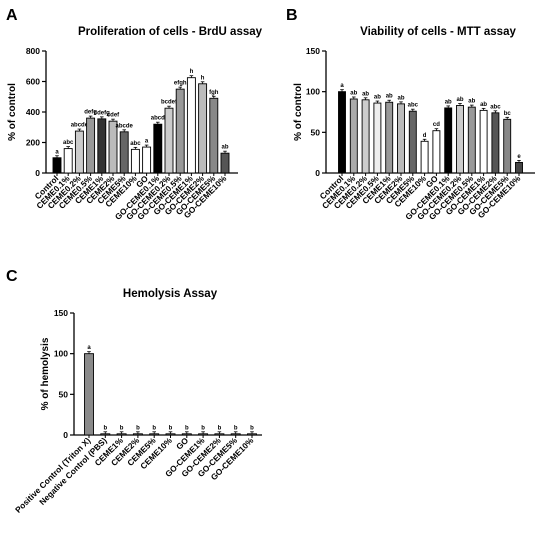  What do you see at coordinates (45, 373) in the screenshot?
I see `y-axis-title: % of hemolysis` at bounding box center [45, 373].